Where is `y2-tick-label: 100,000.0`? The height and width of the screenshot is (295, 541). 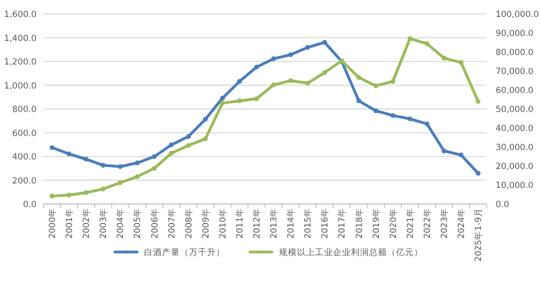
y2-tick-label: 100,000.0 is located at coordinates (517, 15).